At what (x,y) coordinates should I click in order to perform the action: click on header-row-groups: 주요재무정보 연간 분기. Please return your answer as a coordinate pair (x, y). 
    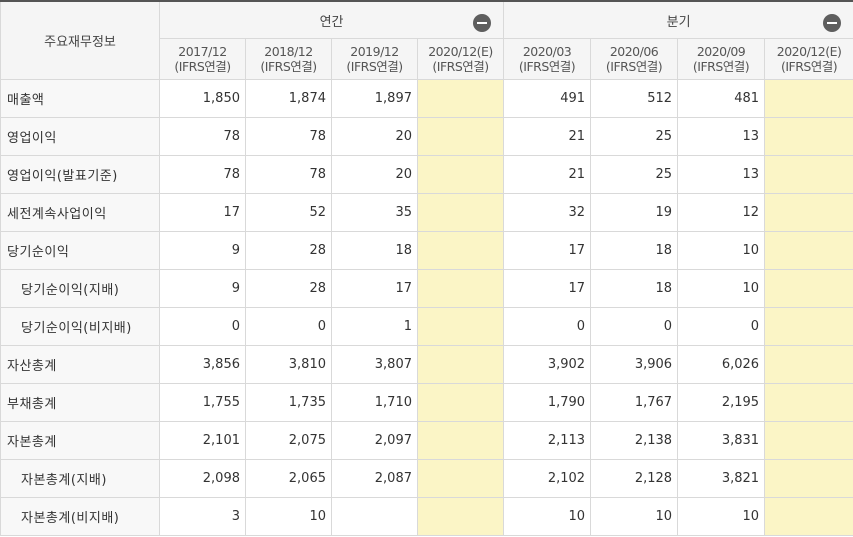
    Looking at the image, I should click on (426, 40).